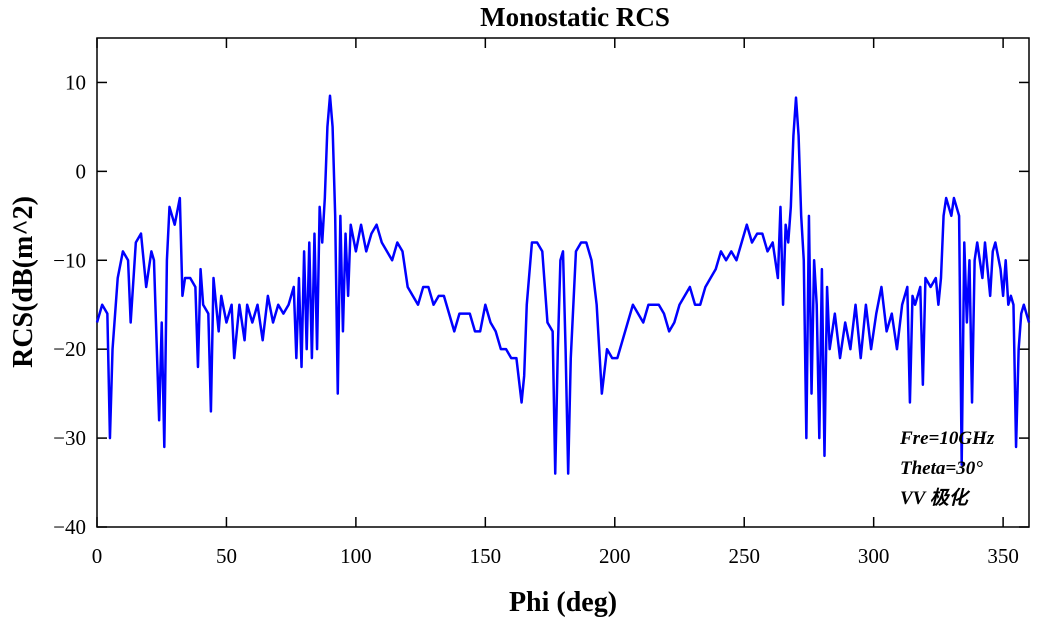  Describe the element at coordinates (69, 438) in the screenshot. I see `y-tick-label: −30` at that location.